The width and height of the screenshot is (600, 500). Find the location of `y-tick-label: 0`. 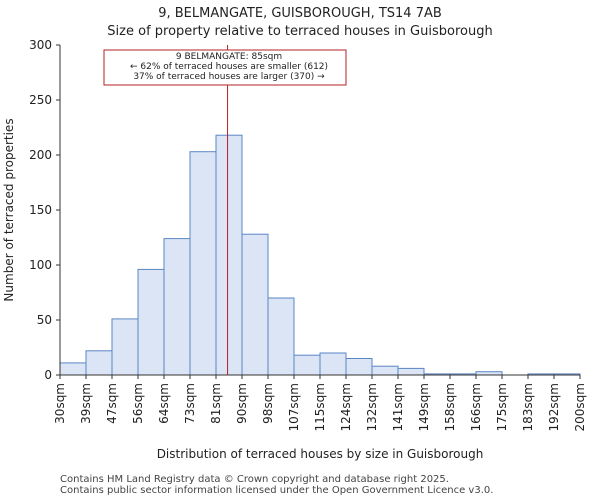

y-tick-label: 0 is located at coordinates (48, 375).